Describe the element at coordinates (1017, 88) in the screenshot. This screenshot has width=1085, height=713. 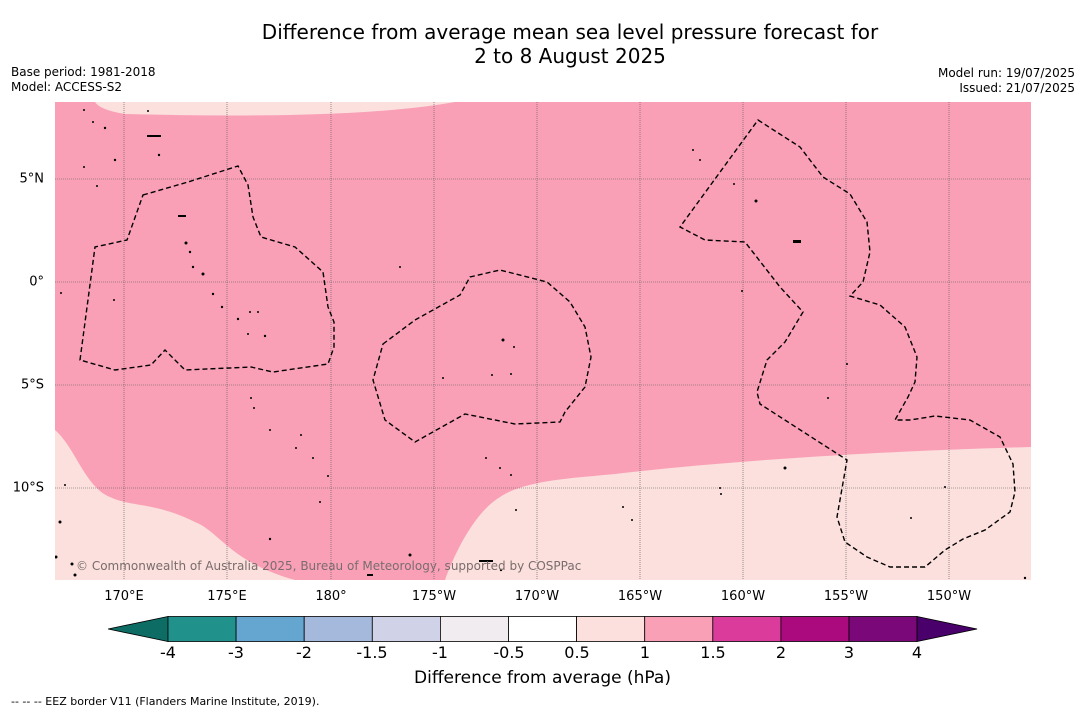
I see `issued-date: Issued: 21/07/2025` at that location.